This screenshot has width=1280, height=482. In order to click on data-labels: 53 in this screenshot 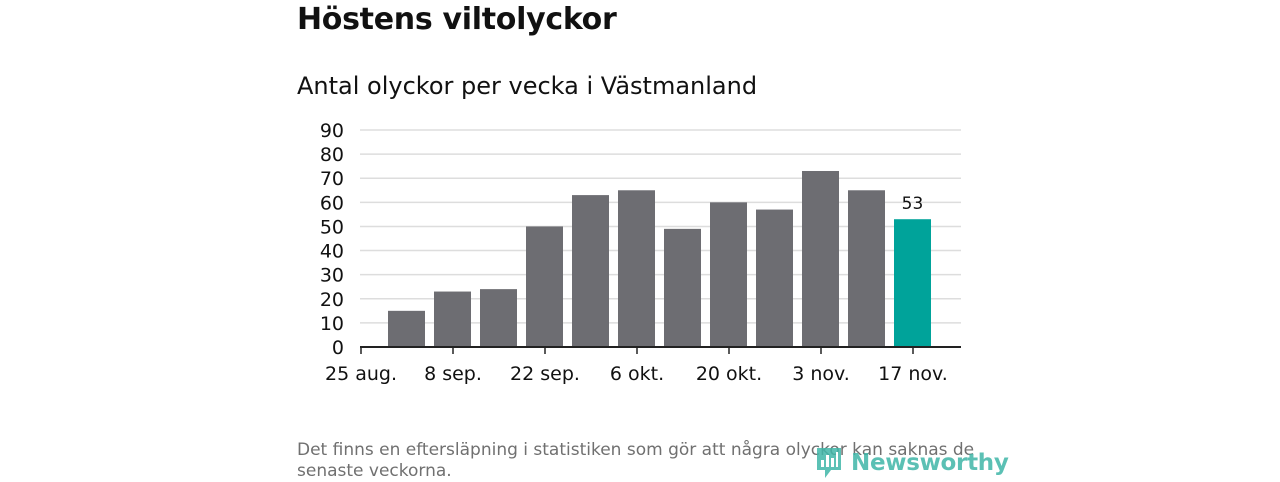, I will do `click(913, 204)`.